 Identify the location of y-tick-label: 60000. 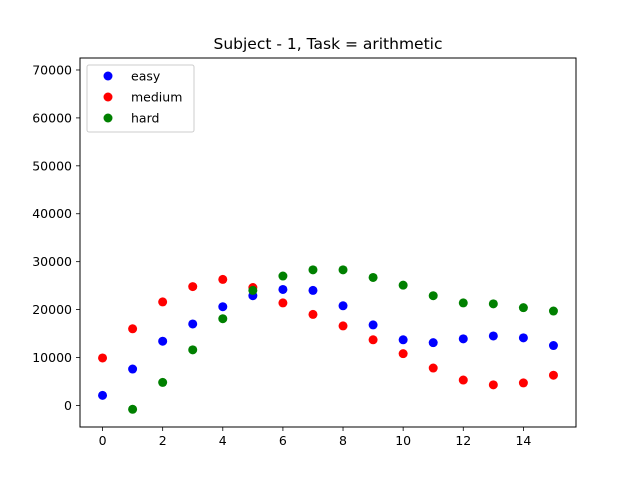
(52, 117).